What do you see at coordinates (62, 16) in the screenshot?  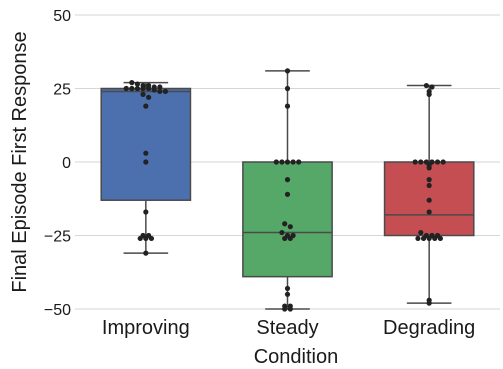 I see `y-tick-label: 50` at bounding box center [62, 16].